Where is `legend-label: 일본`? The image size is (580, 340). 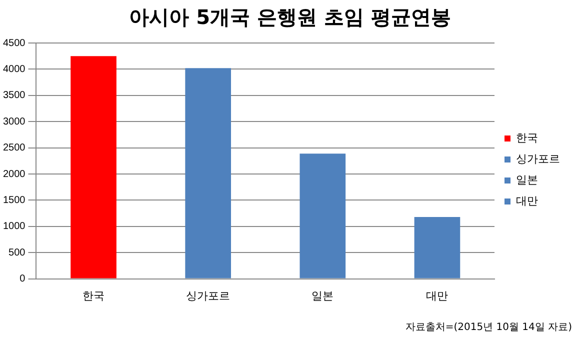
legend-label: 일본 is located at coordinates (527, 180).